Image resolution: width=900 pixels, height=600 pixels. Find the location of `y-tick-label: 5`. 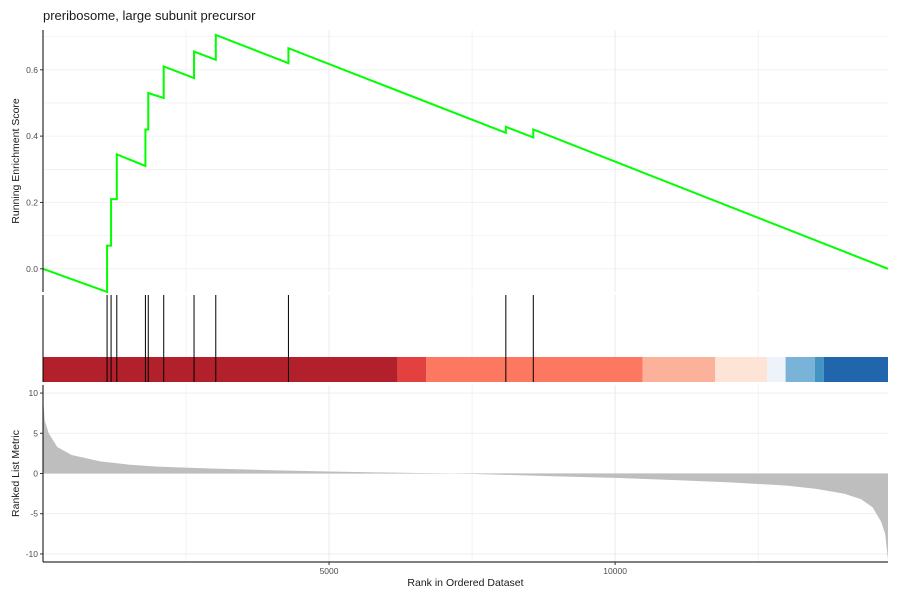

y-tick-label: 5 is located at coordinates (35, 433).